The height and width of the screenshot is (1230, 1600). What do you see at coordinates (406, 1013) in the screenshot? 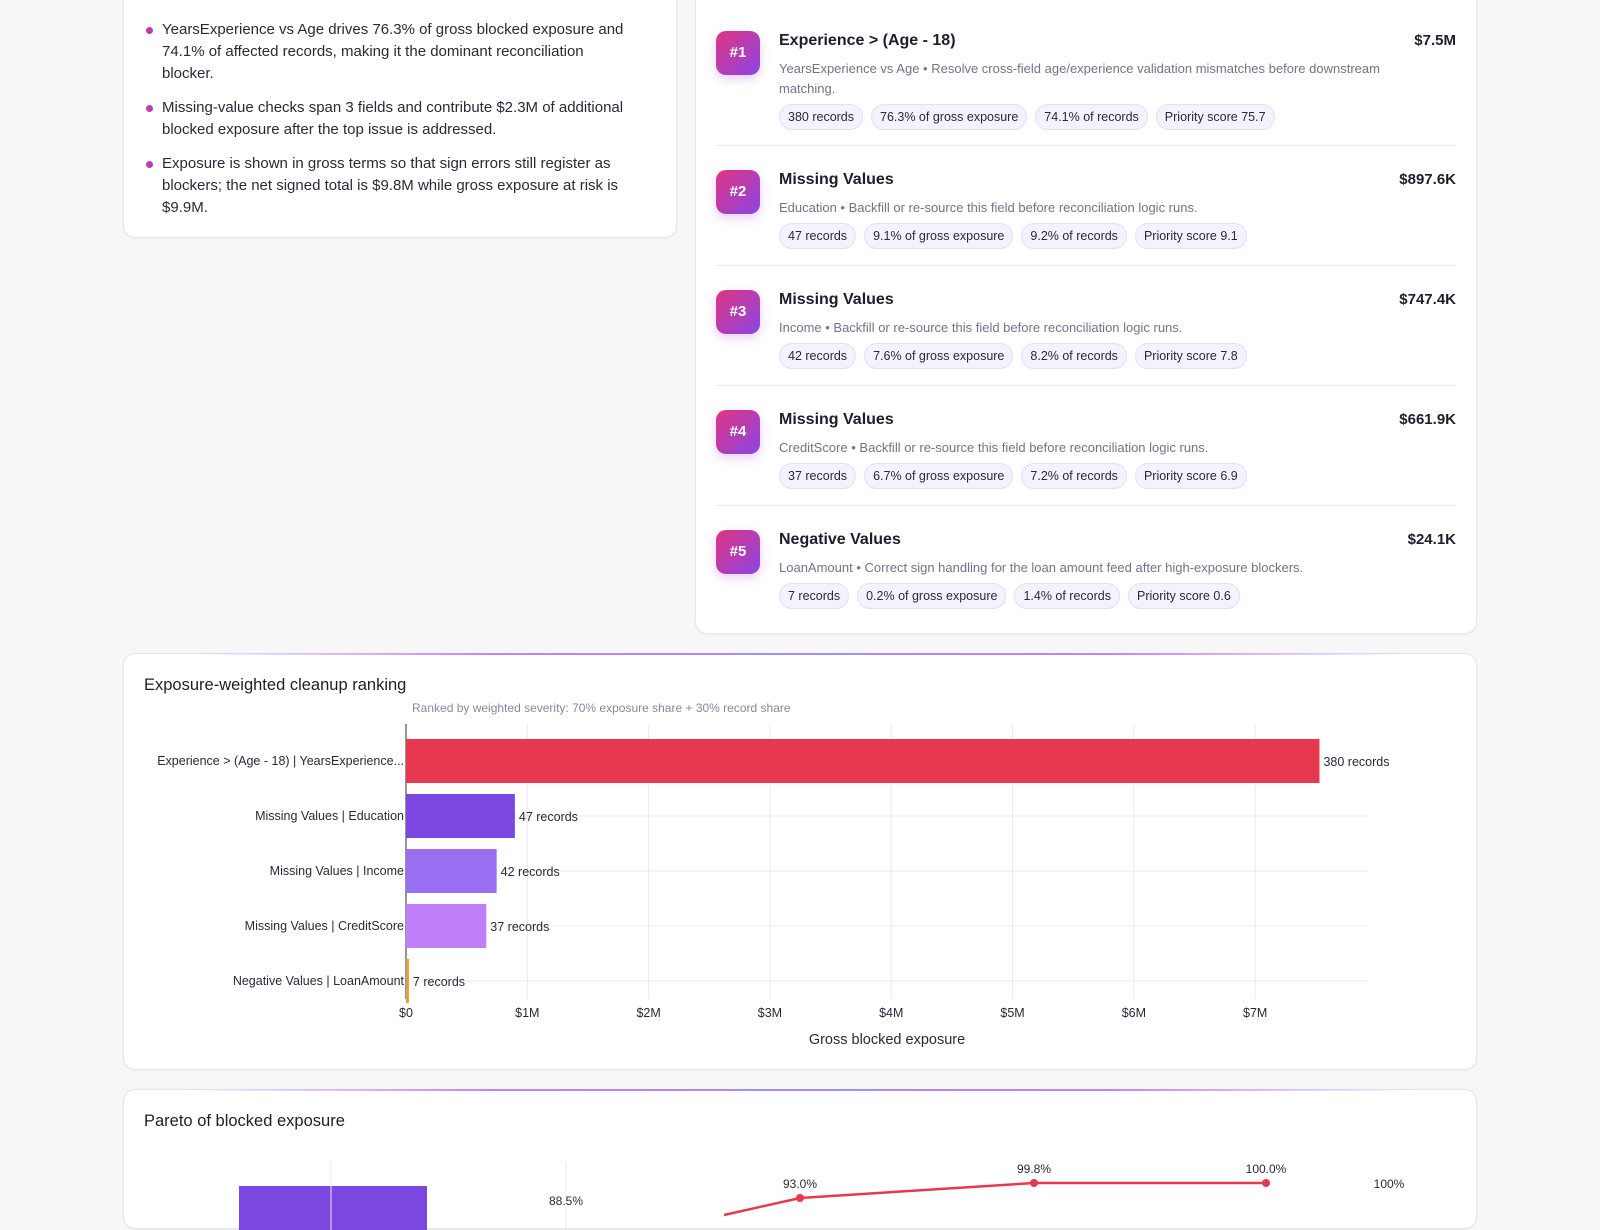
I see `x-tick-label: $0` at bounding box center [406, 1013].